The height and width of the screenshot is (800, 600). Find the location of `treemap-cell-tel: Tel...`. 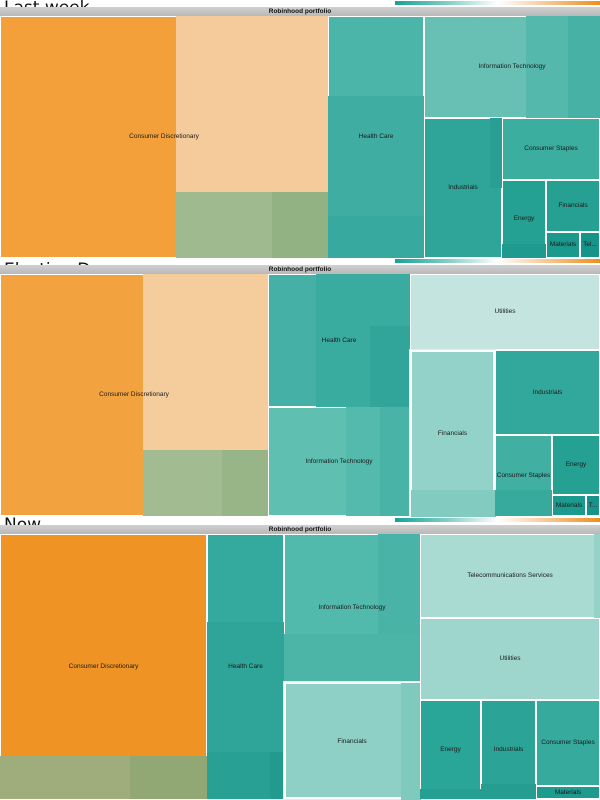

treemap-cell-tel: Tel... is located at coordinates (590, 245).